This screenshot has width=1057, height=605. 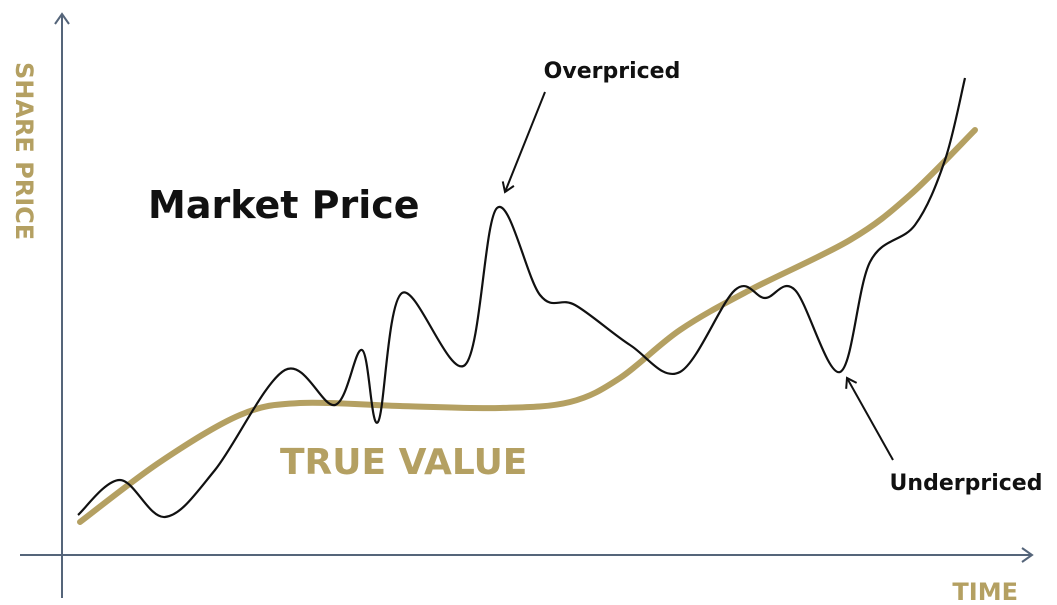 I want to click on x-axis-label: TIME, so click(x=985, y=591).